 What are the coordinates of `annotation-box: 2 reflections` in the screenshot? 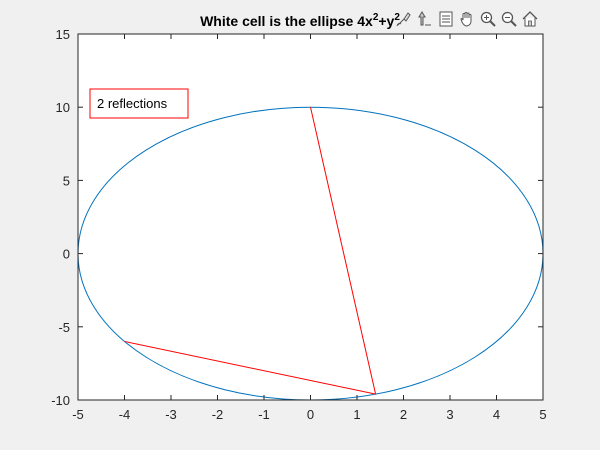 It's located at (139, 103).